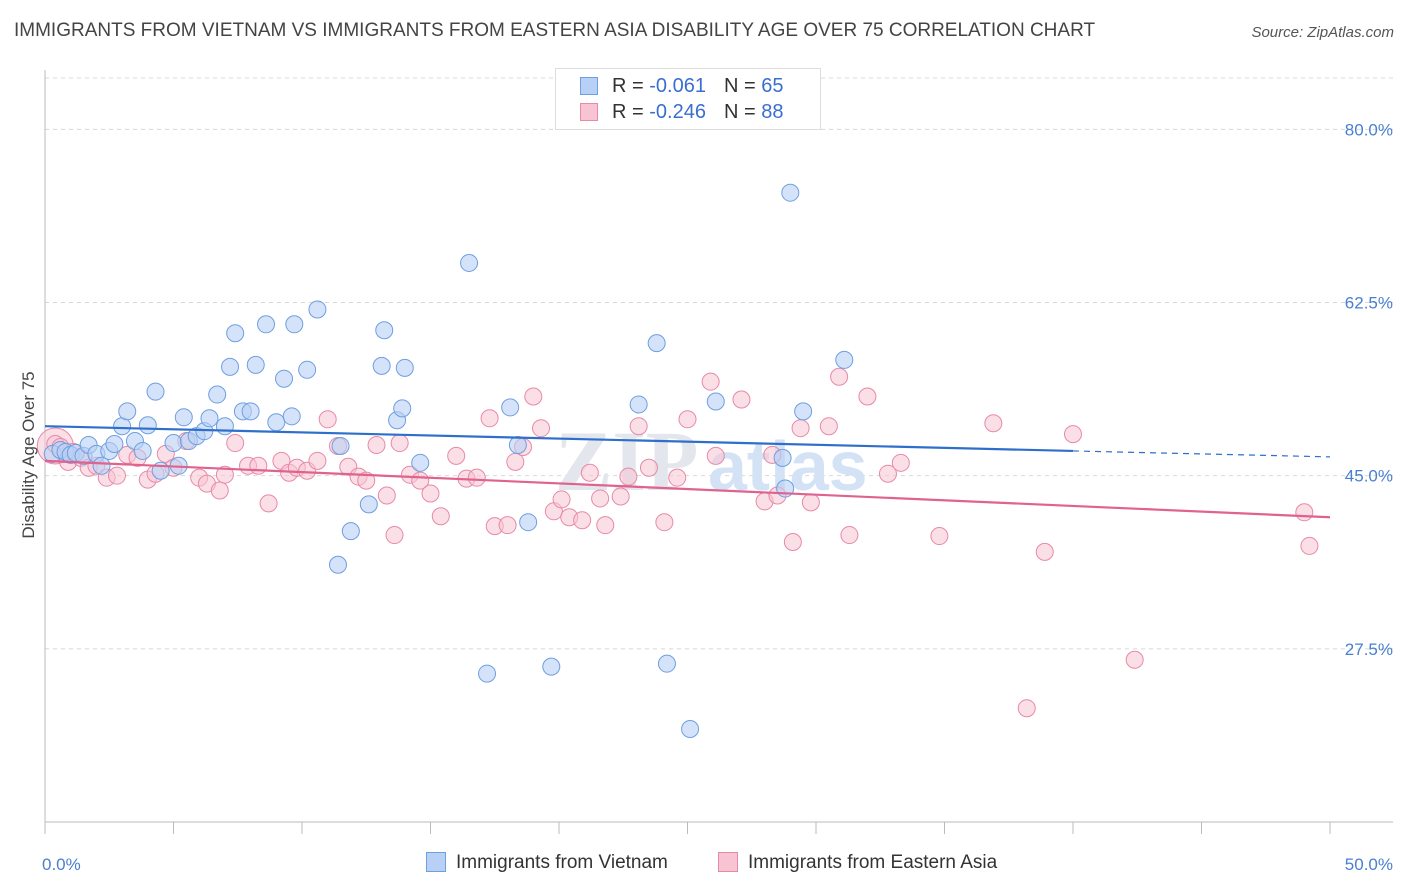 The width and height of the screenshot is (1406, 892). What do you see at coordinates (1201, 454) in the screenshot?
I see `trend-line-vietnam-extension` at bounding box center [1201, 454].